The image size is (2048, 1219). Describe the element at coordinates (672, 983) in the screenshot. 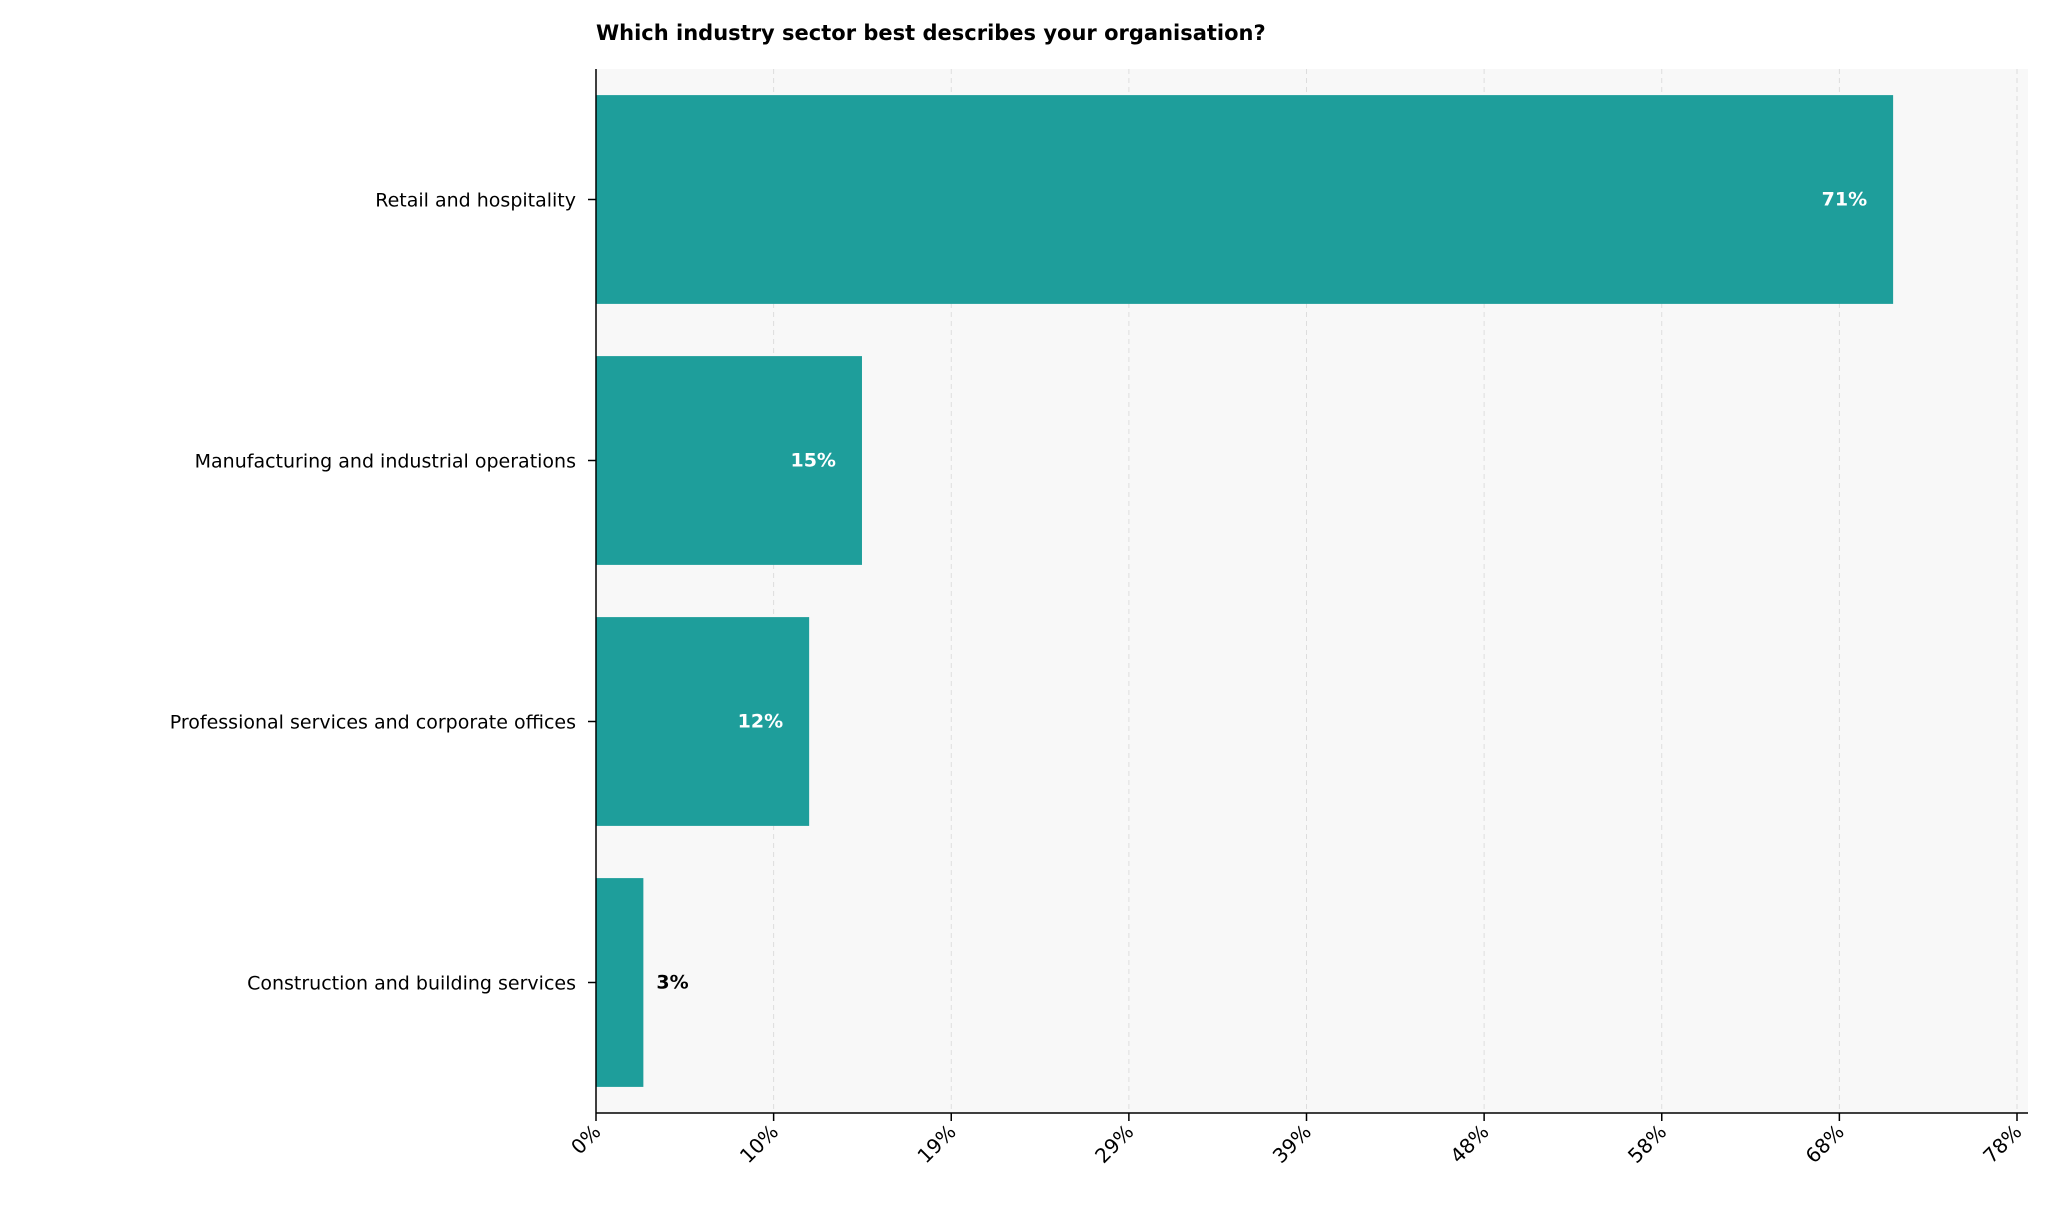

I see `data-label: 3%` at that location.